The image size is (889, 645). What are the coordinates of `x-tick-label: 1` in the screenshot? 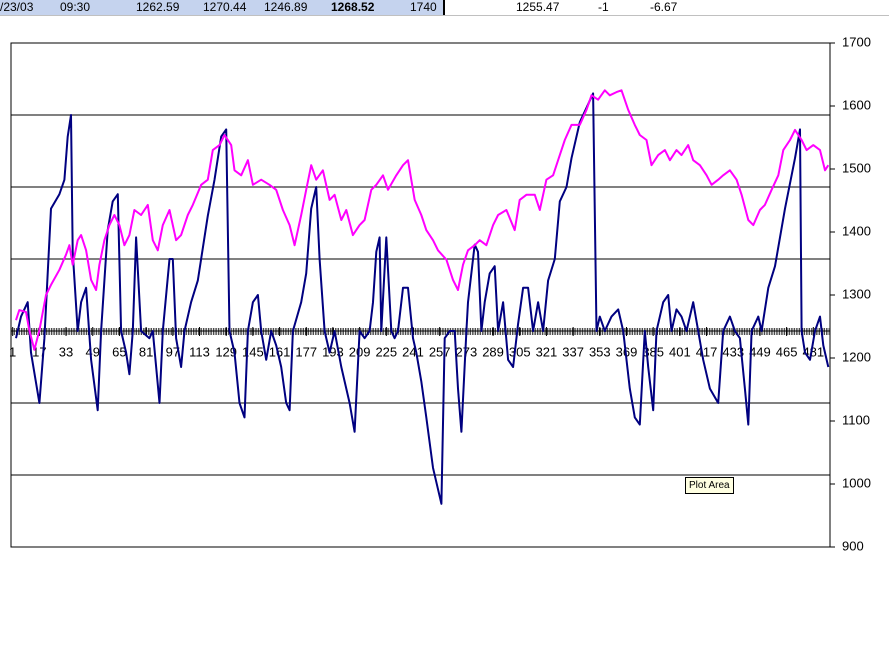 It's located at (12, 351).